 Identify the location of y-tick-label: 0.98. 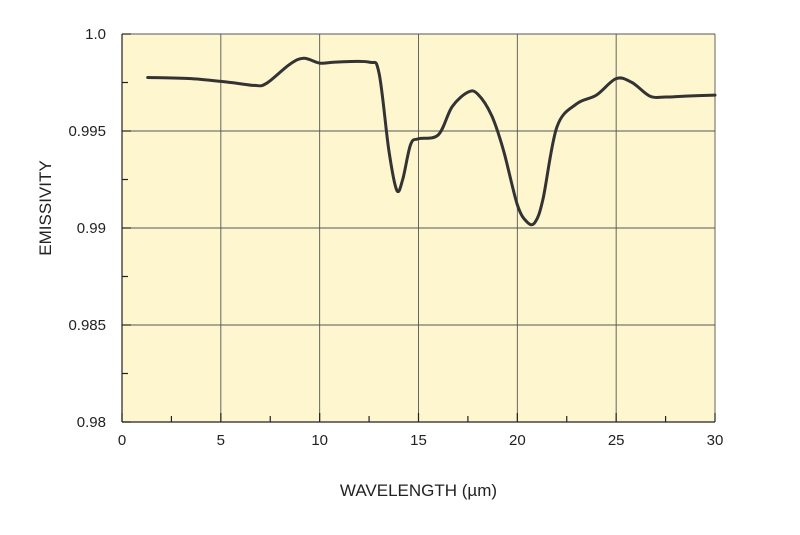
(91, 422).